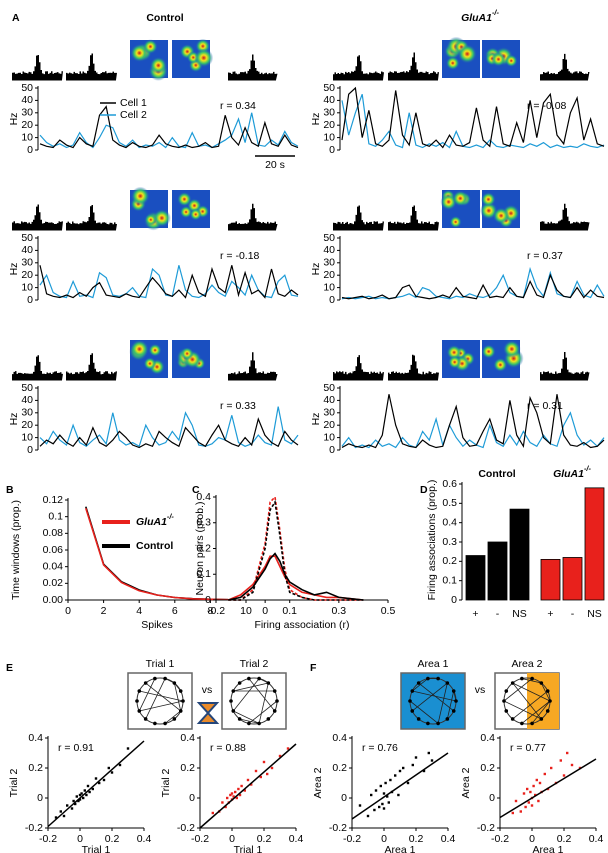  What do you see at coordinates (53, 533) in the screenshot?
I see `y-tick-label: 0.08` at bounding box center [53, 533].